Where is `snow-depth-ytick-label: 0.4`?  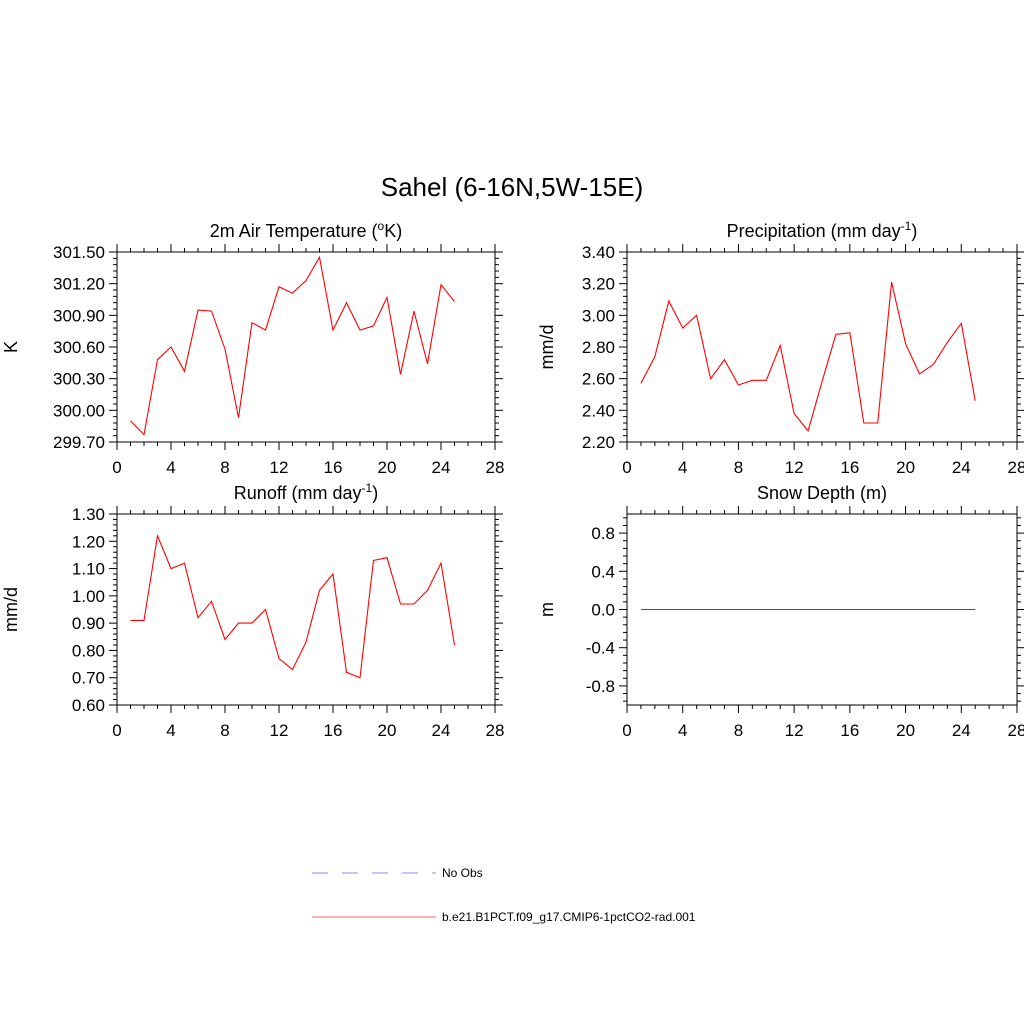
snow-depth-ytick-label: 0.4 is located at coordinates (603, 571).